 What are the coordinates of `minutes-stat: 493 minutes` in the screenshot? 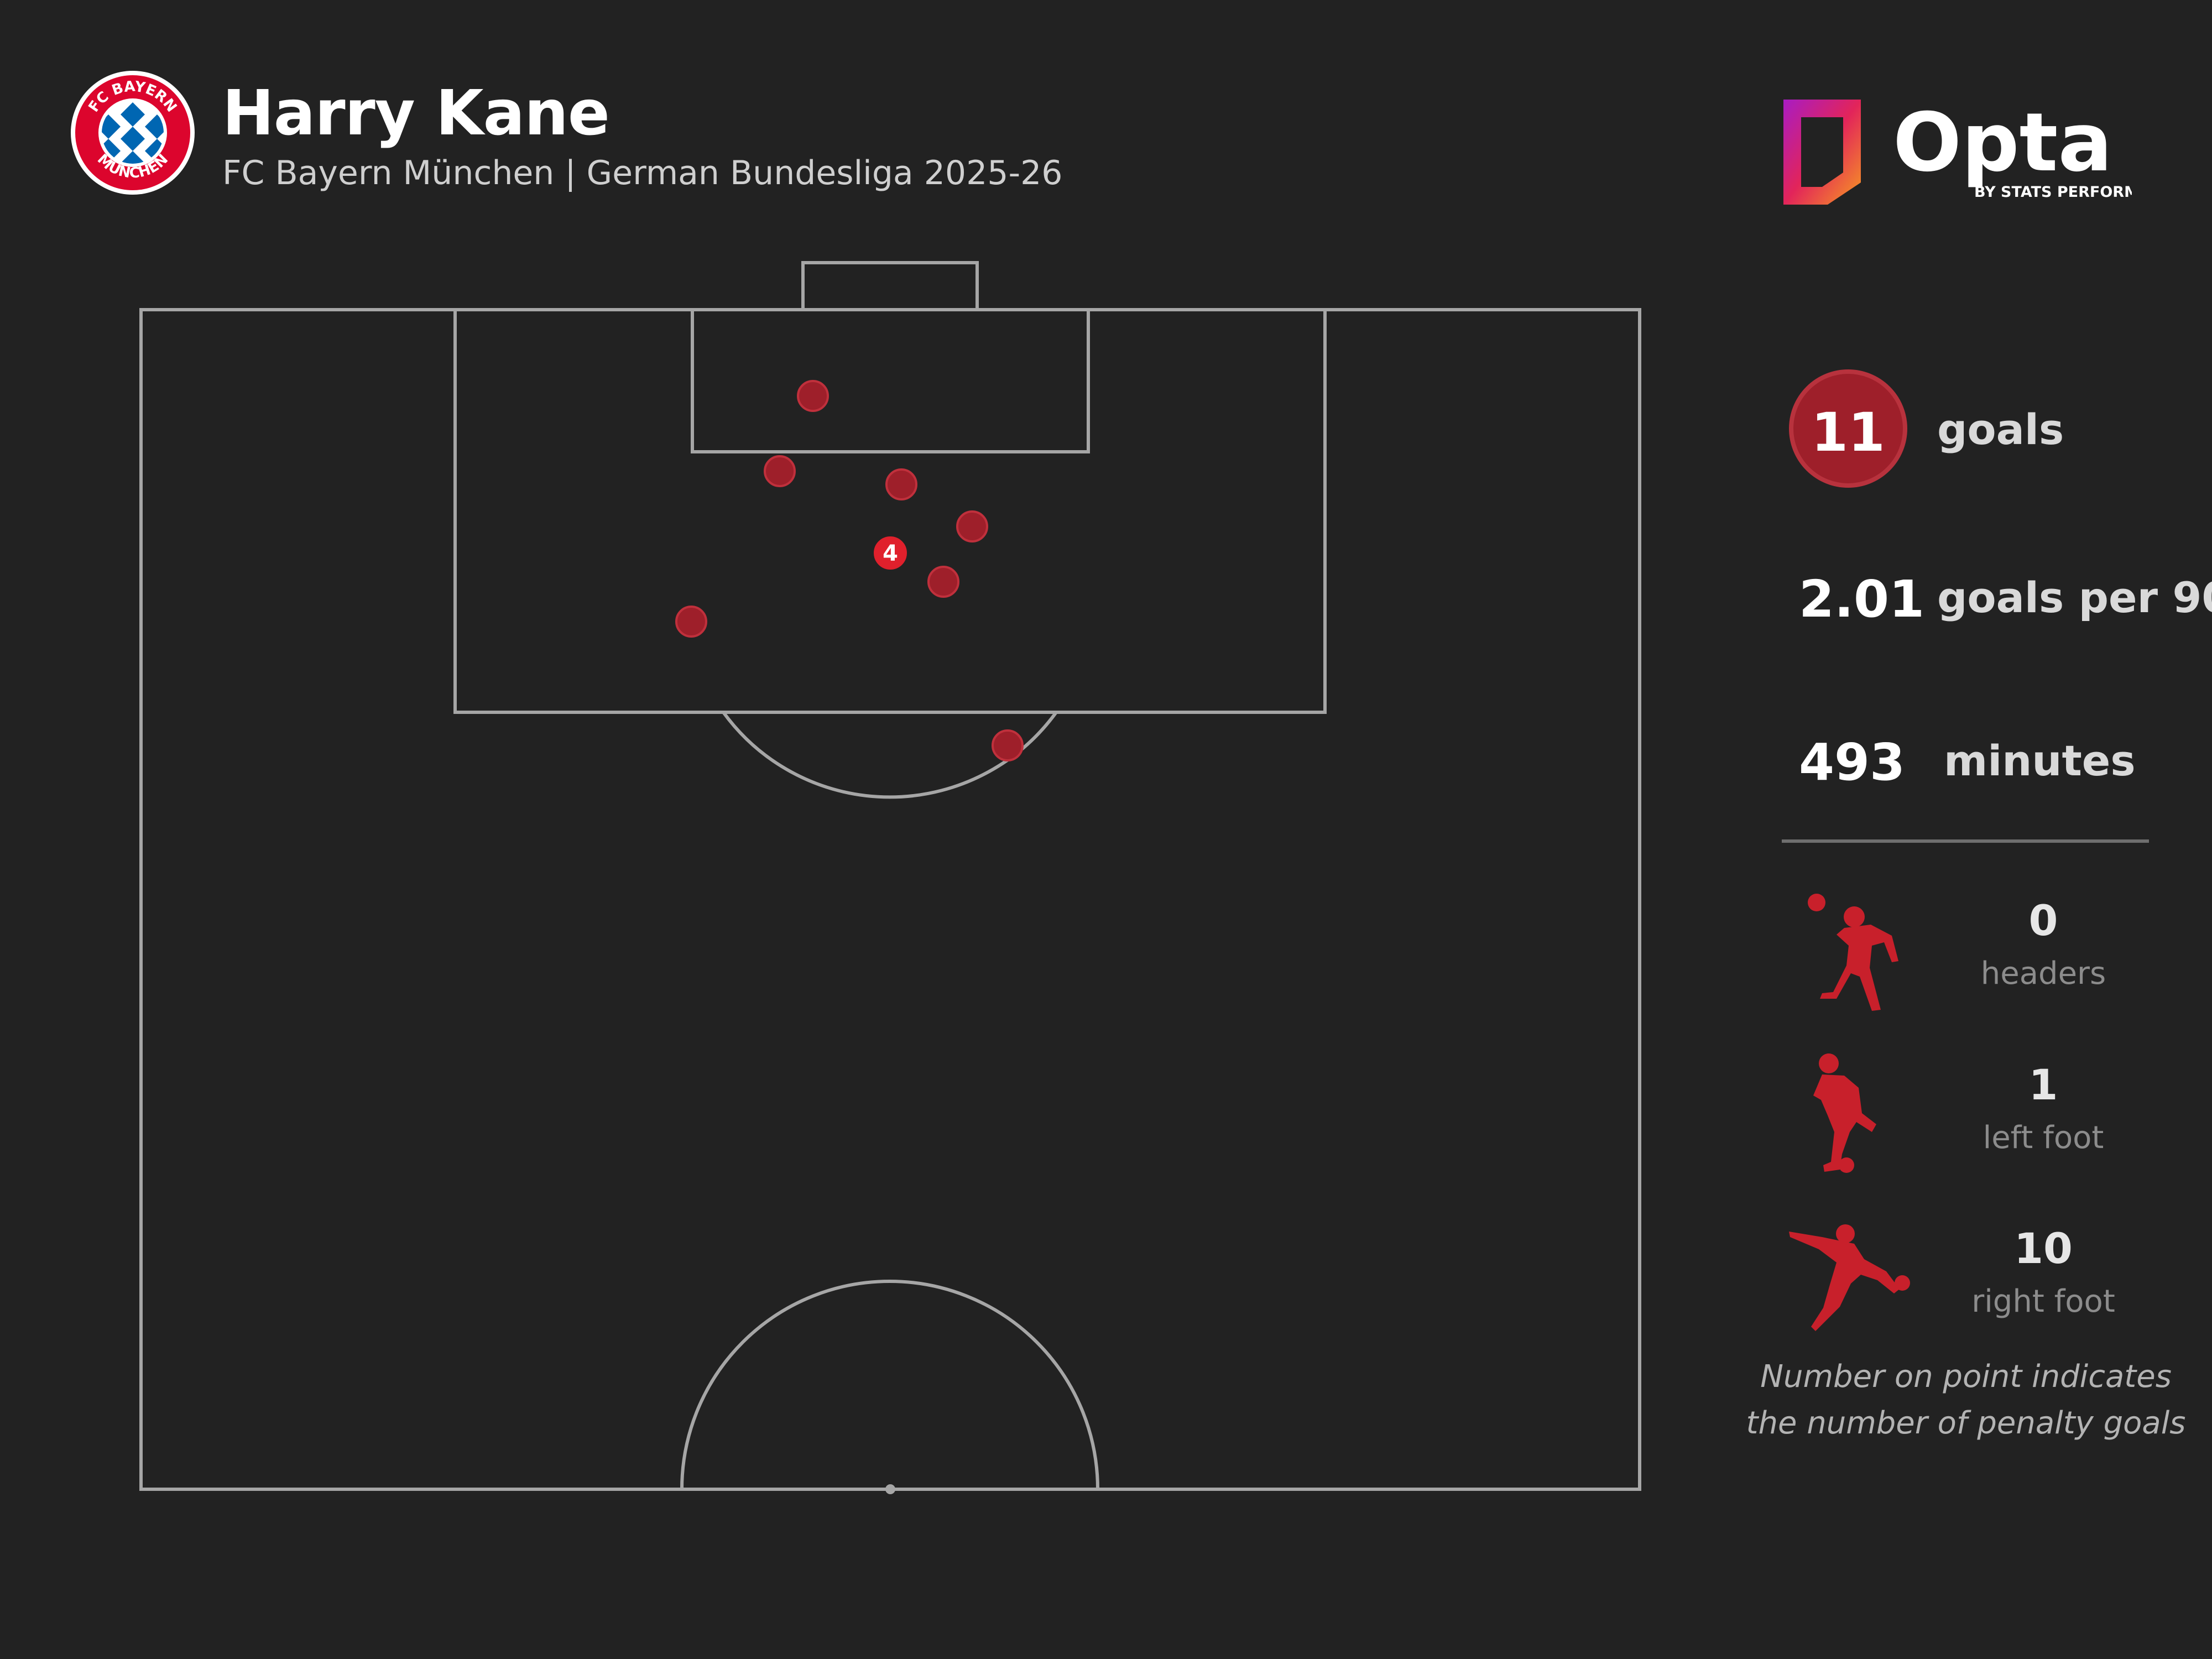 It's located at (1988, 793).